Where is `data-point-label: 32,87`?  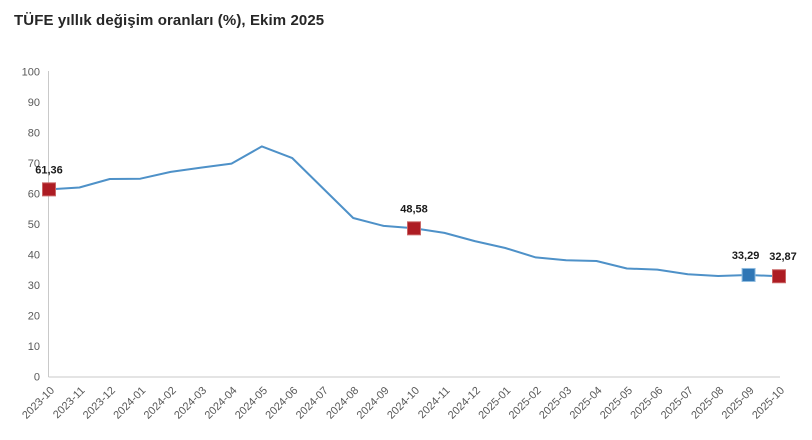 data-point-label: 32,87 is located at coordinates (783, 257).